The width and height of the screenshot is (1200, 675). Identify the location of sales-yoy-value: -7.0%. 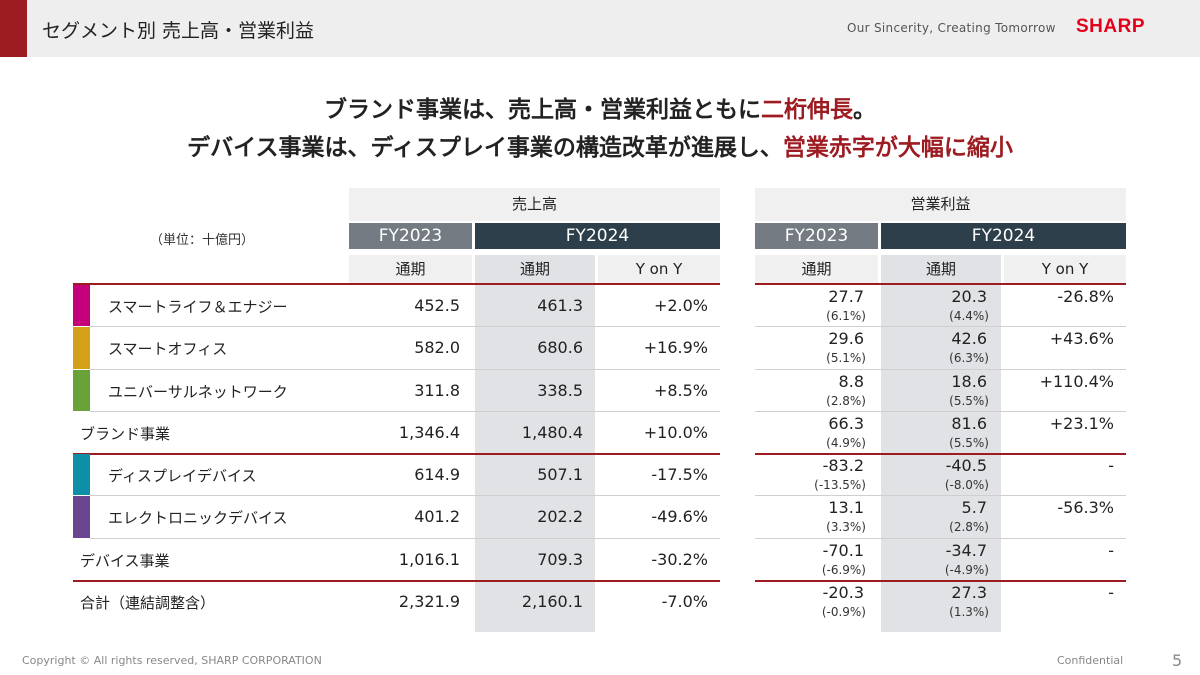
(684, 601).